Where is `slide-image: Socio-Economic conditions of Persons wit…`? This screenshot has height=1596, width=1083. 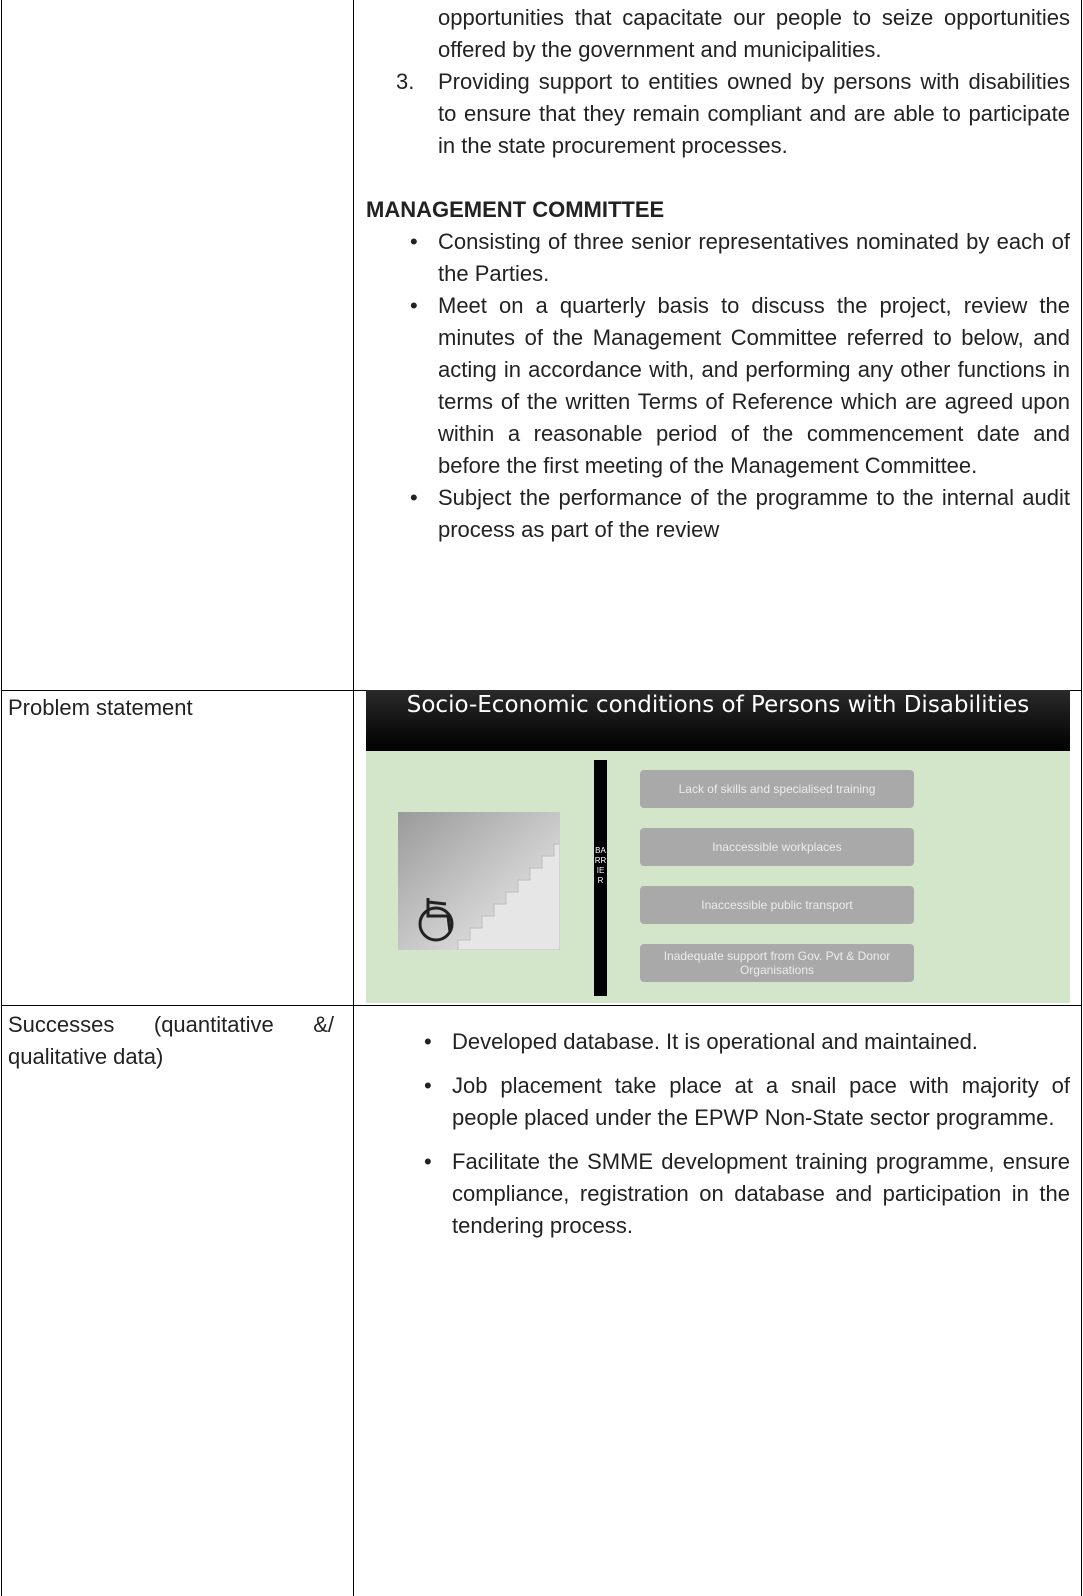
slide-image: Socio-Economic conditions of Persons wit… is located at coordinates (718, 846).